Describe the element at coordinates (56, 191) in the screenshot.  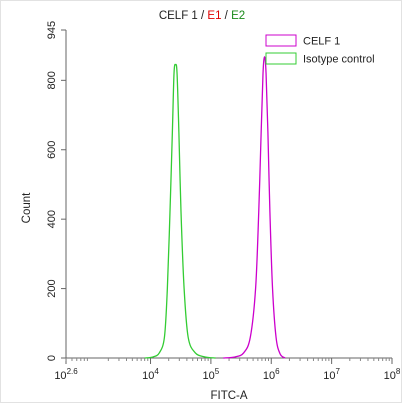
I see `y-axis-ticks: 0 200 400 600 800 945` at that location.